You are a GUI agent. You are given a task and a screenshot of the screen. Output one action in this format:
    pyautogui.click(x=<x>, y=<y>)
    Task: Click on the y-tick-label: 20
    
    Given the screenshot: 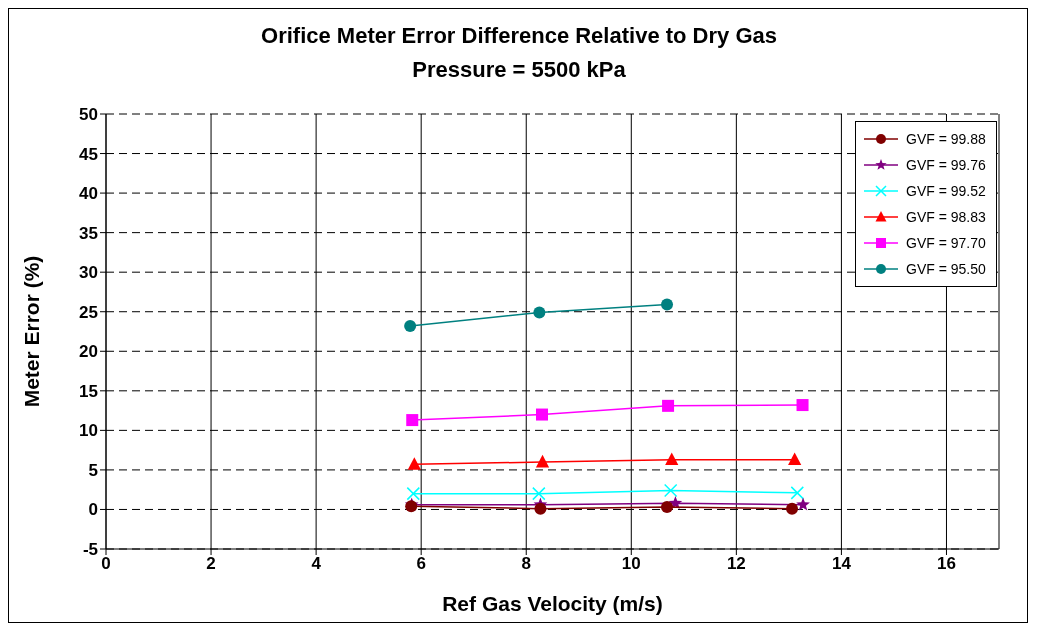 What is the action you would take?
    pyautogui.click(x=88, y=352)
    